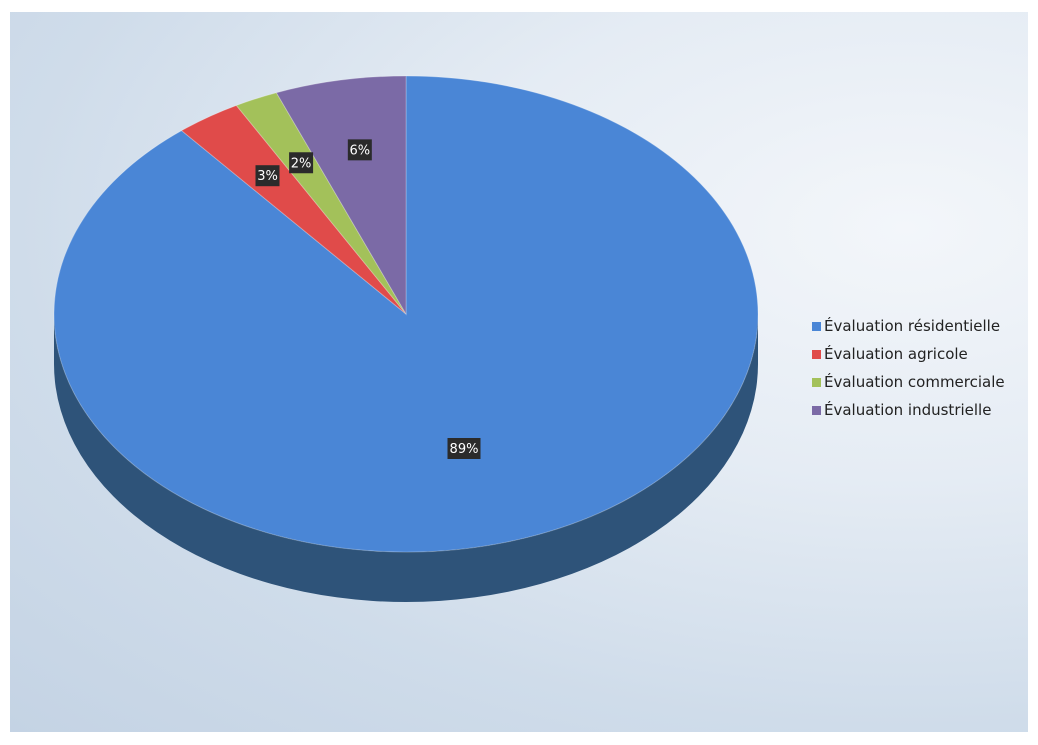 The height and width of the screenshot is (745, 1038). I want to click on legend-label-residential: Évaluation résidentielle, so click(912, 326).